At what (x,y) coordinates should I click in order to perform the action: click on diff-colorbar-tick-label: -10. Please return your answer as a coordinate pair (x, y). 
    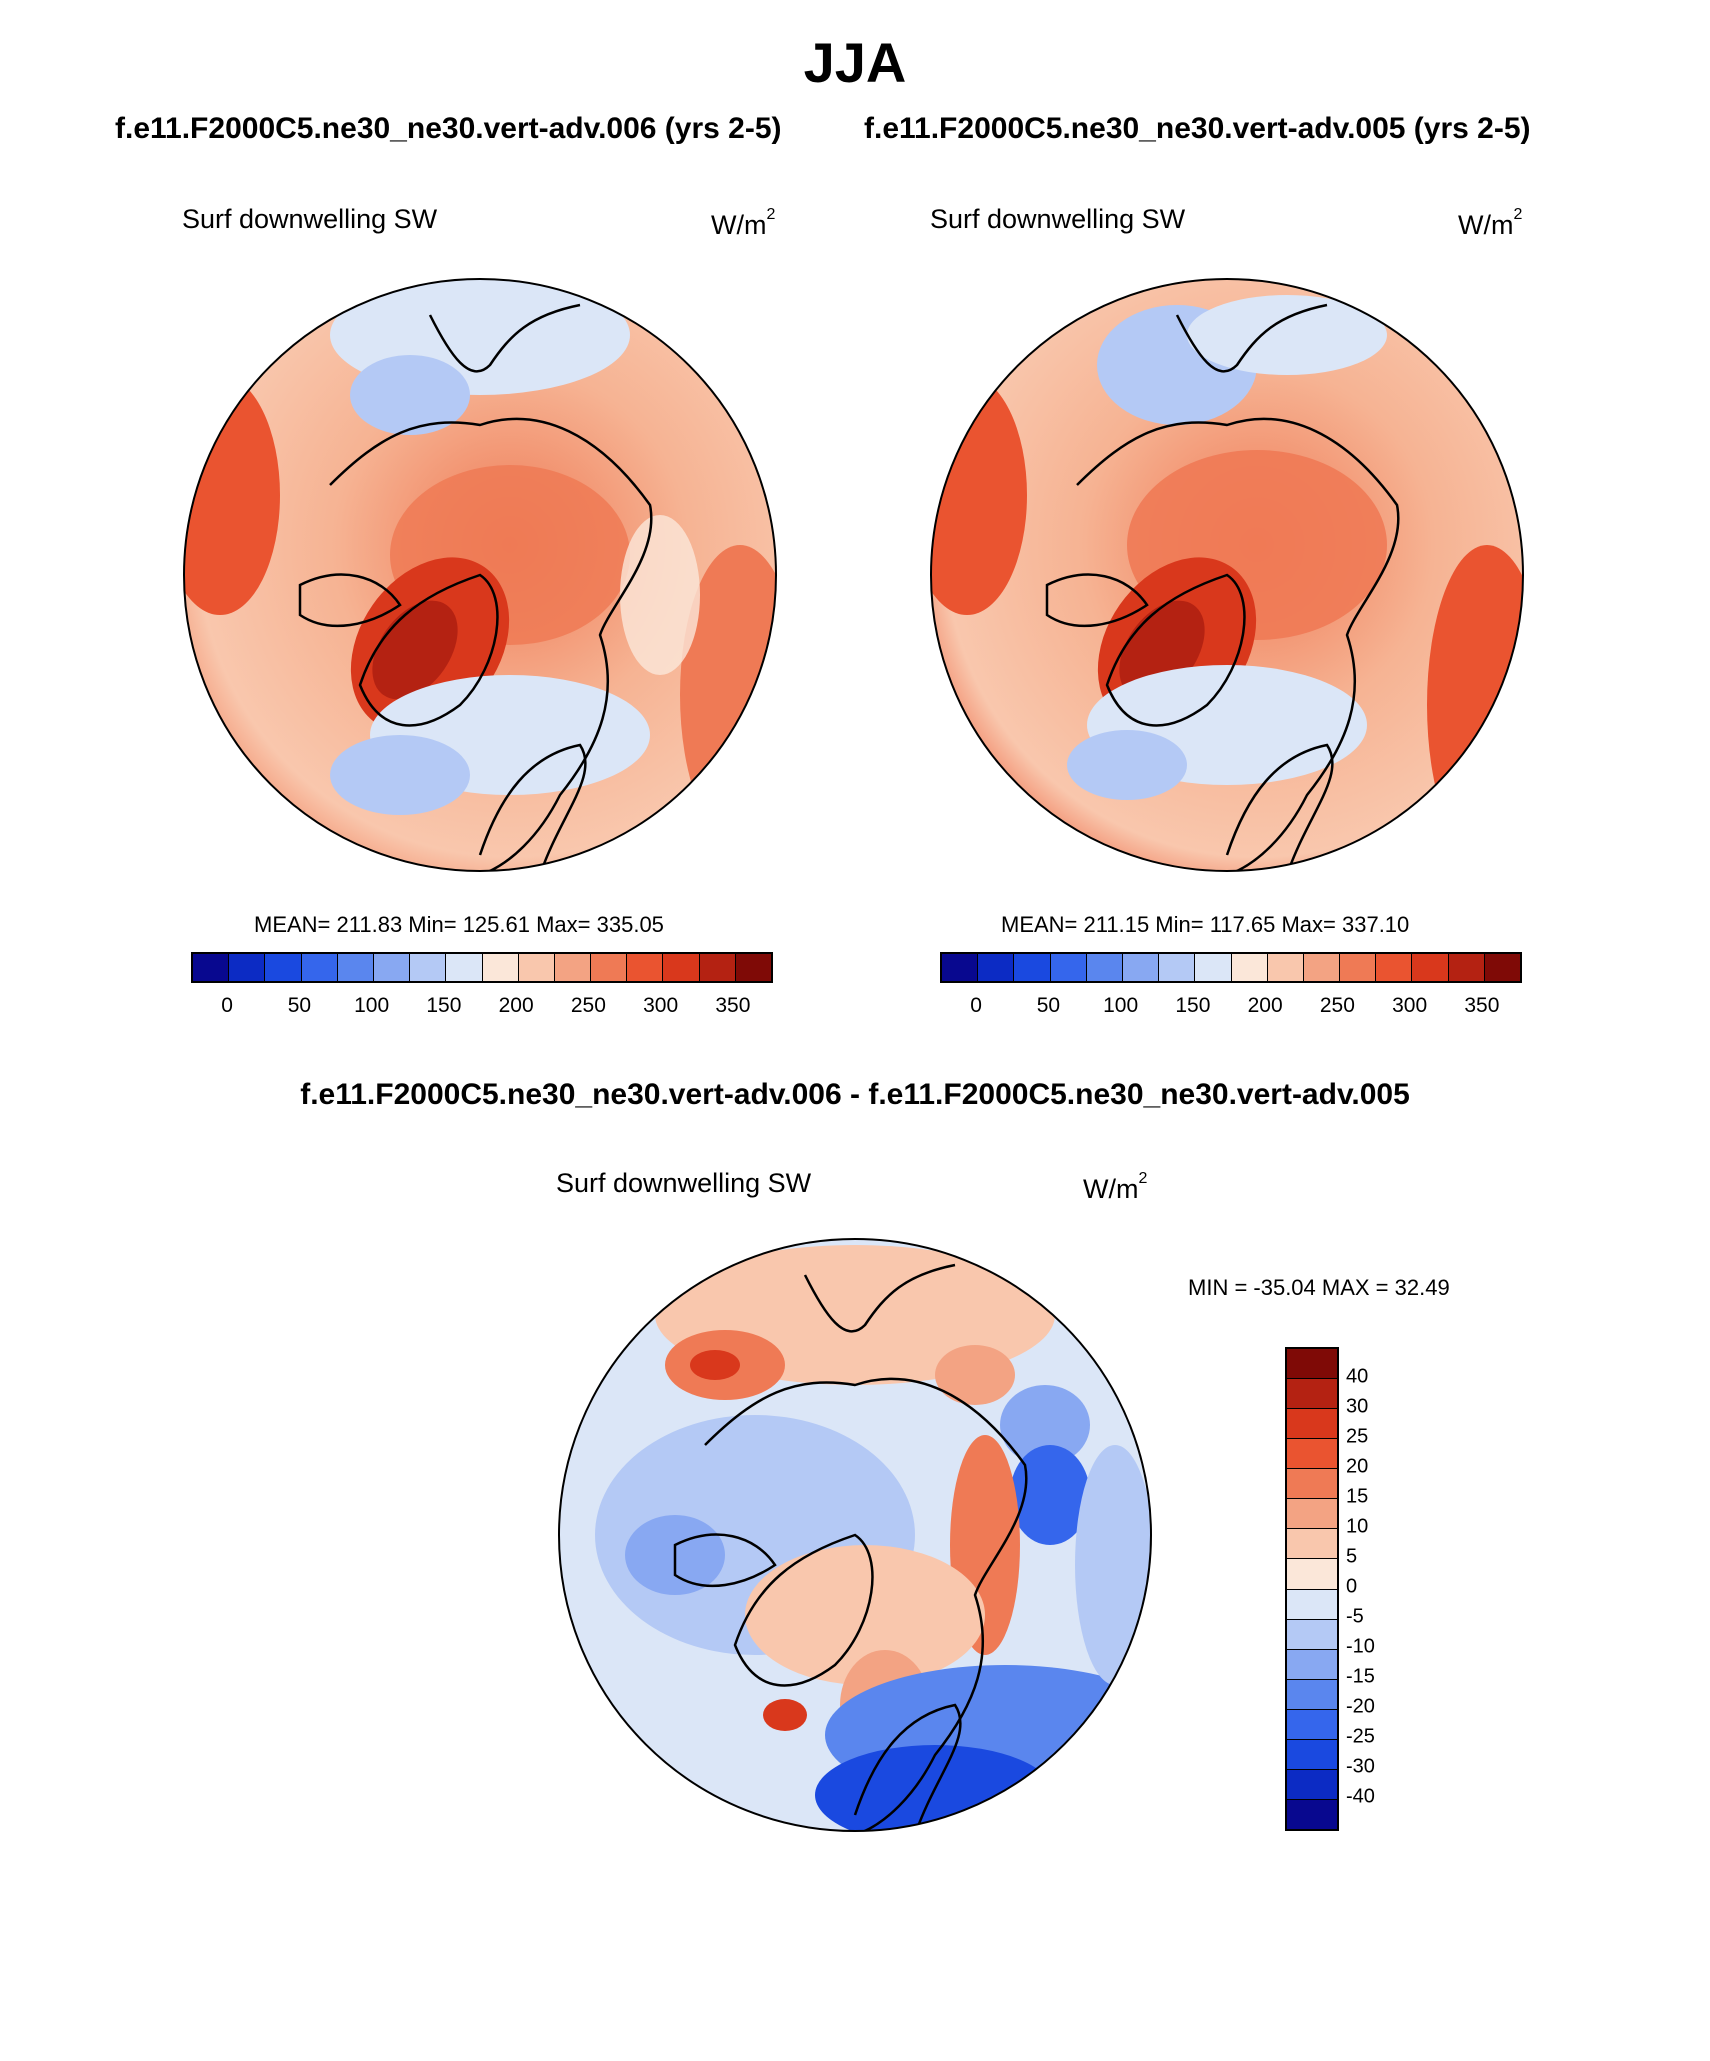
    Looking at the image, I should click on (1360, 1646).